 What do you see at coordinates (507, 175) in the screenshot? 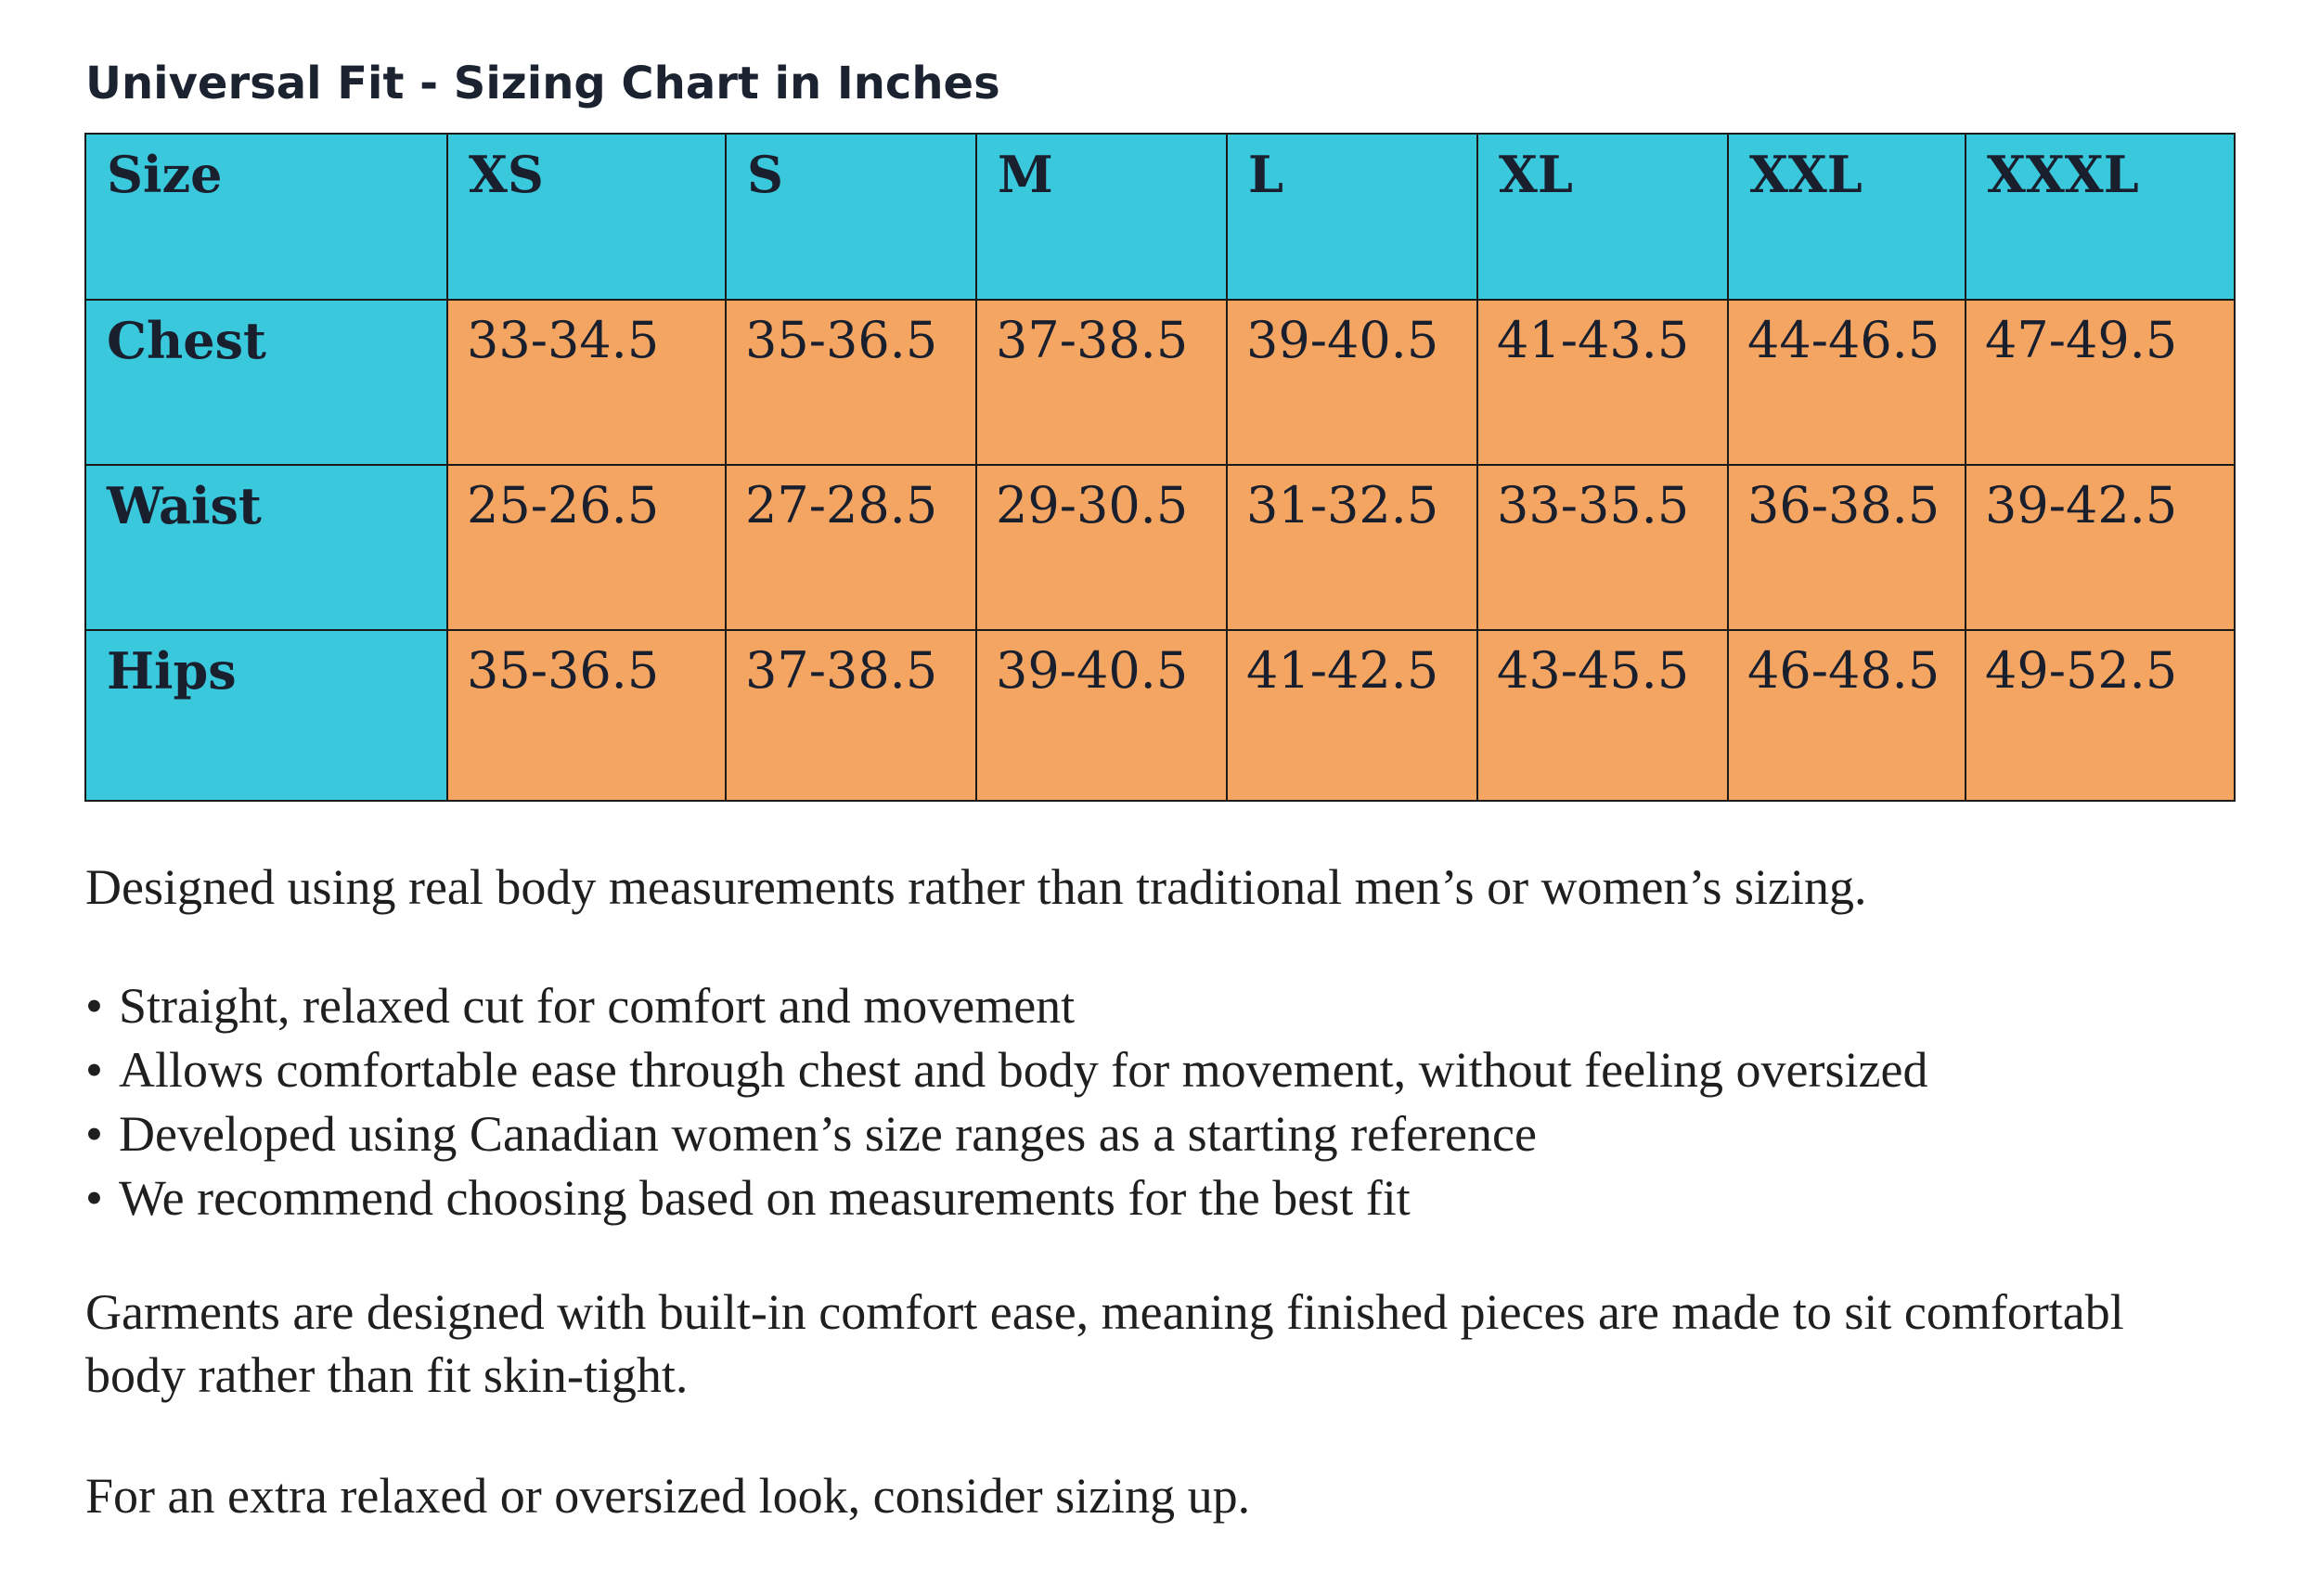
I see `size-label: XS` at bounding box center [507, 175].